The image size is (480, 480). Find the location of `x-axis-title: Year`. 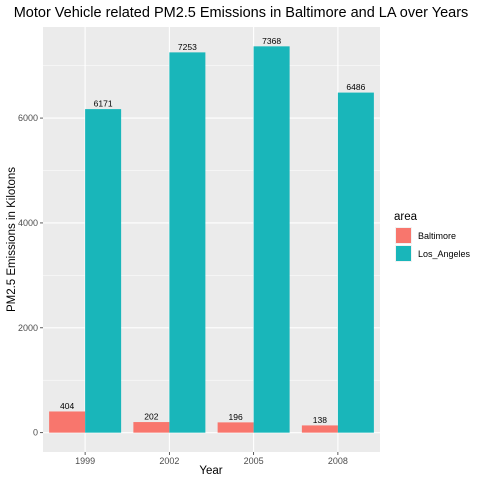

x-axis-title: Year is located at coordinates (210, 471).